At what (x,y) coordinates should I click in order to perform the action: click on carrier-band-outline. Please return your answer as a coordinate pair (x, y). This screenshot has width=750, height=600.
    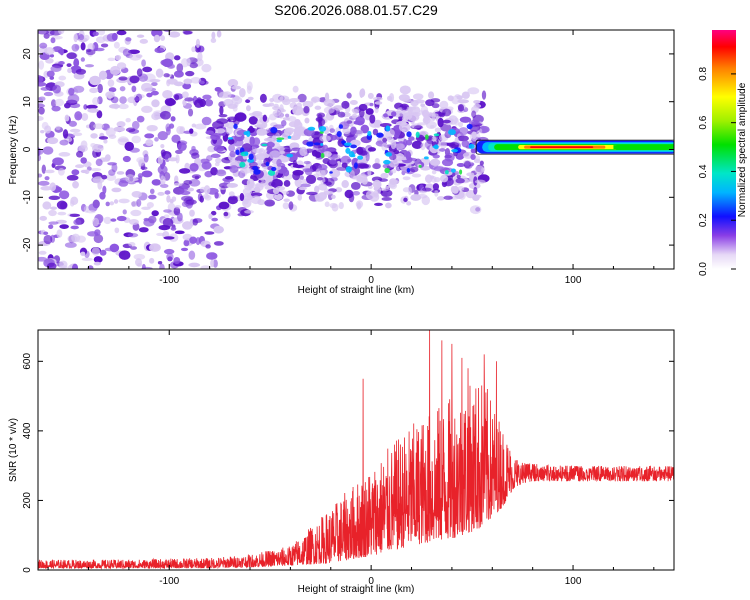
    Looking at the image, I should click on (574, 147).